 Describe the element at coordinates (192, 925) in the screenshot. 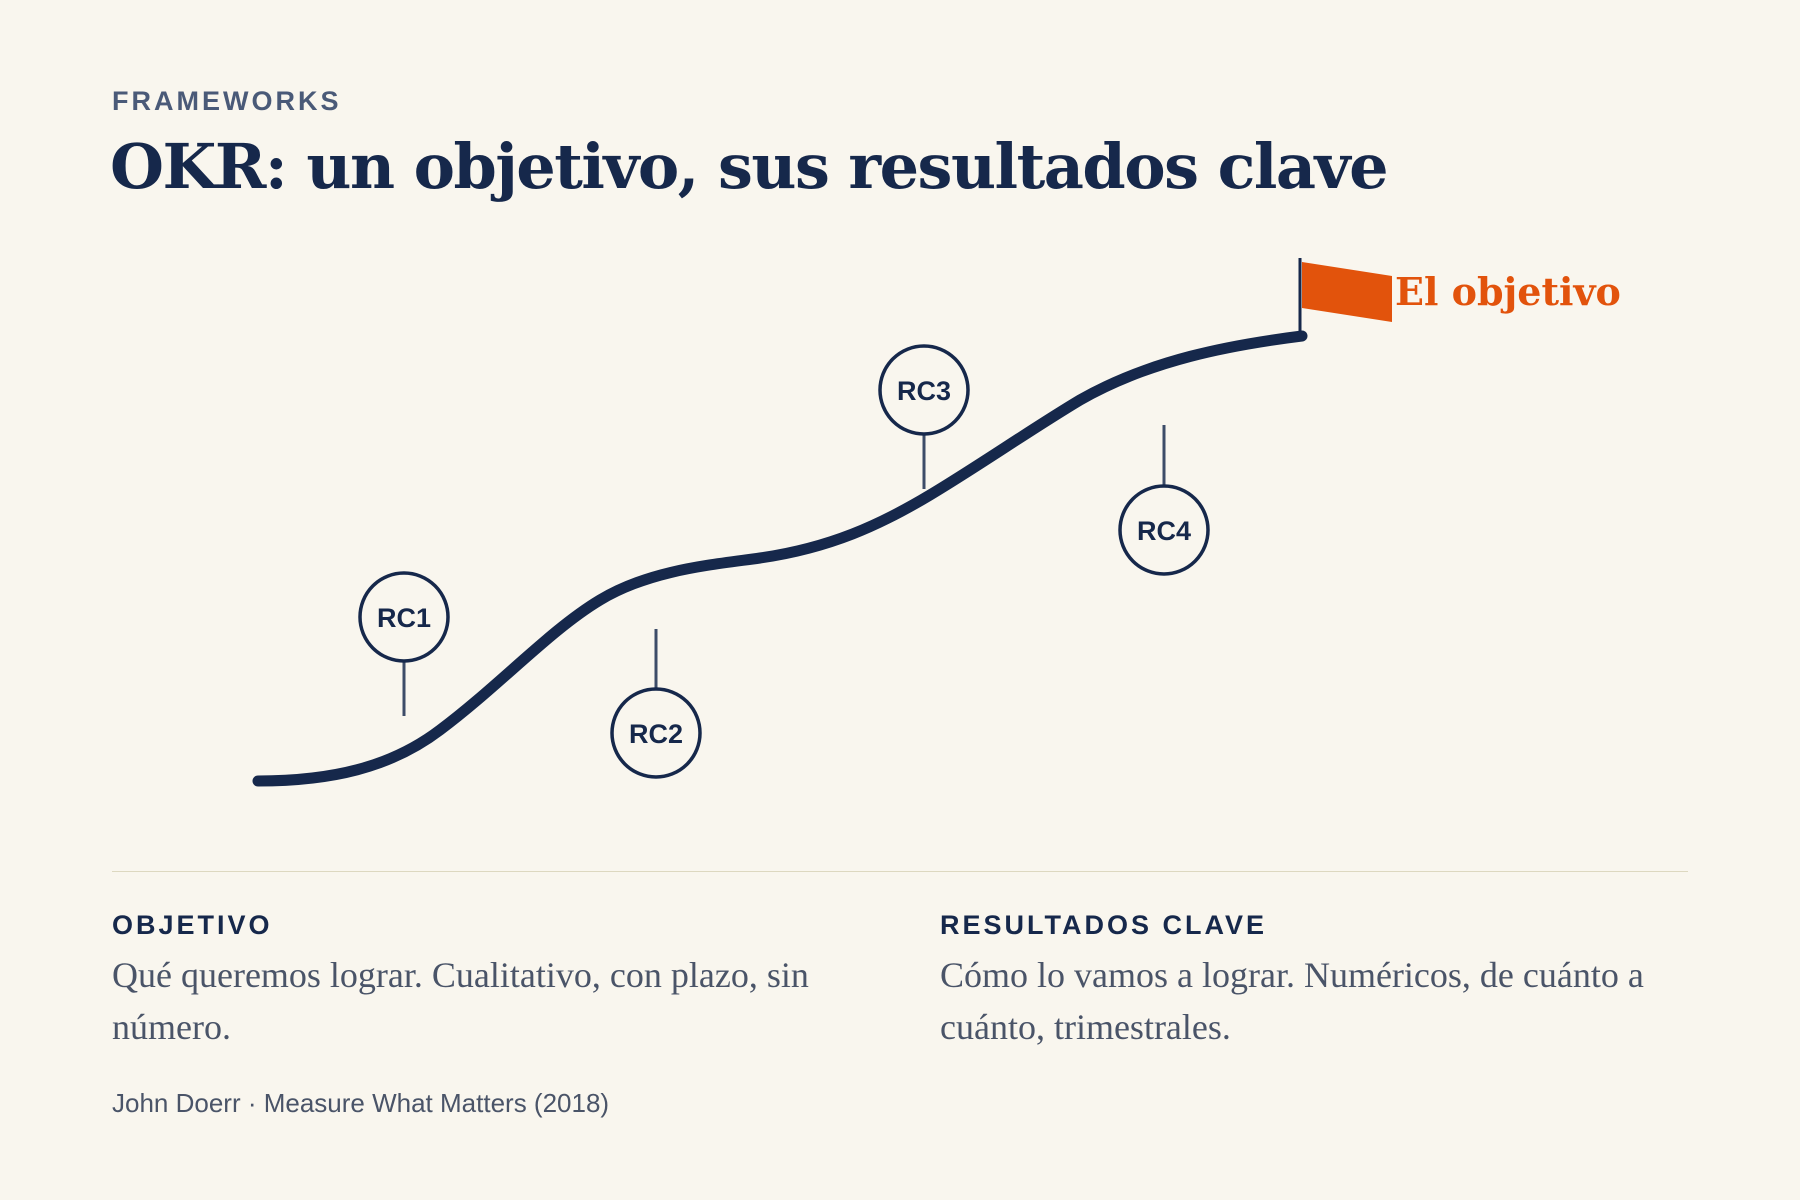

I see `objective-heading: OBJETIVO` at that location.